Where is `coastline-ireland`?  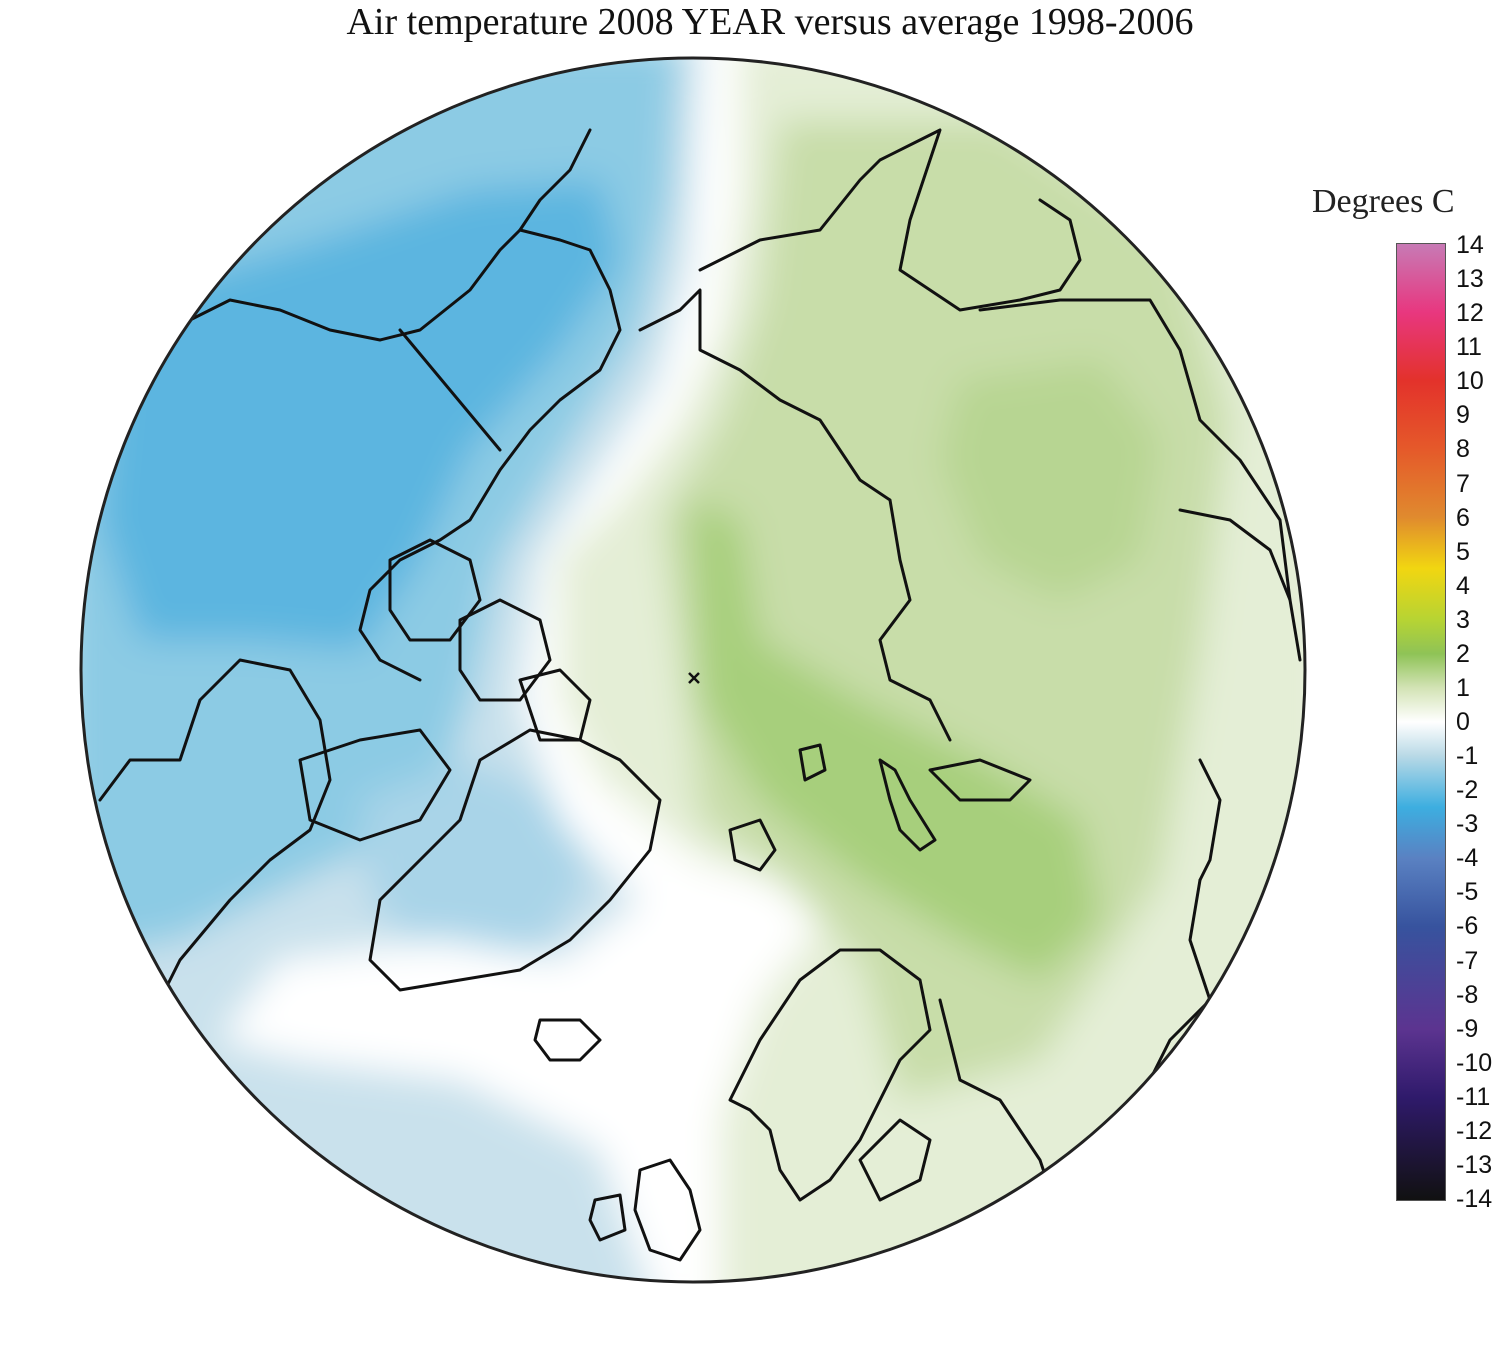
coastline-ireland is located at coordinates (607, 1217).